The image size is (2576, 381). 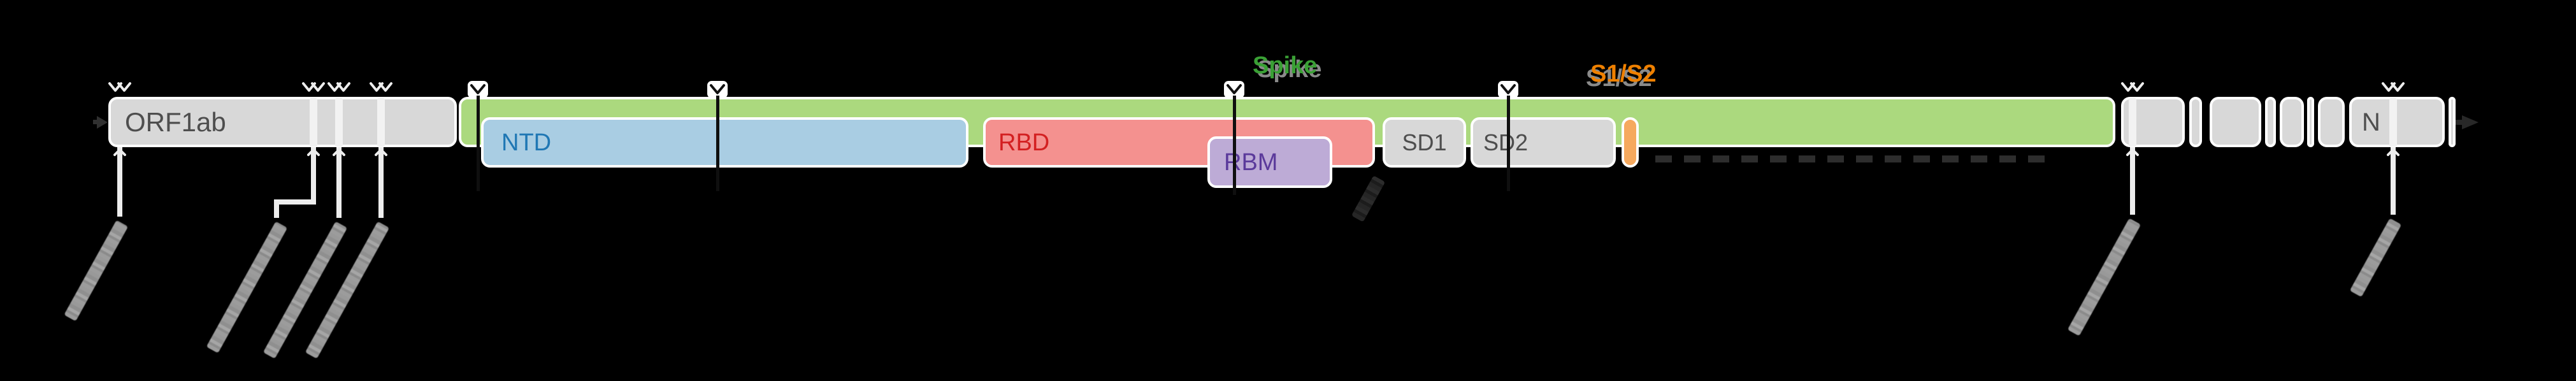 I want to click on spike-label: Spike, so click(x=1285, y=65).